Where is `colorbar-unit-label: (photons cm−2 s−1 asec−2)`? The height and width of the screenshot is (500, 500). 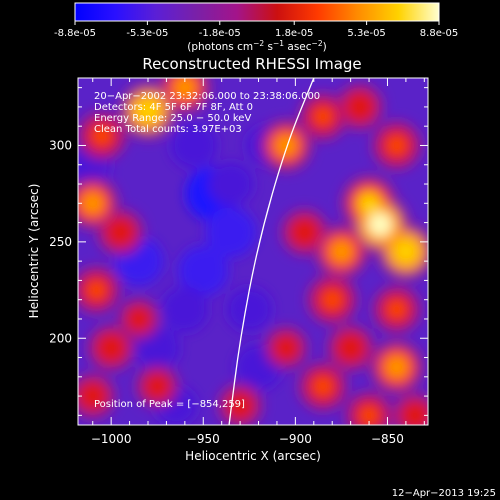
colorbar-unit-label: (photons cm−2 s−1 asec−2) is located at coordinates (256, 46).